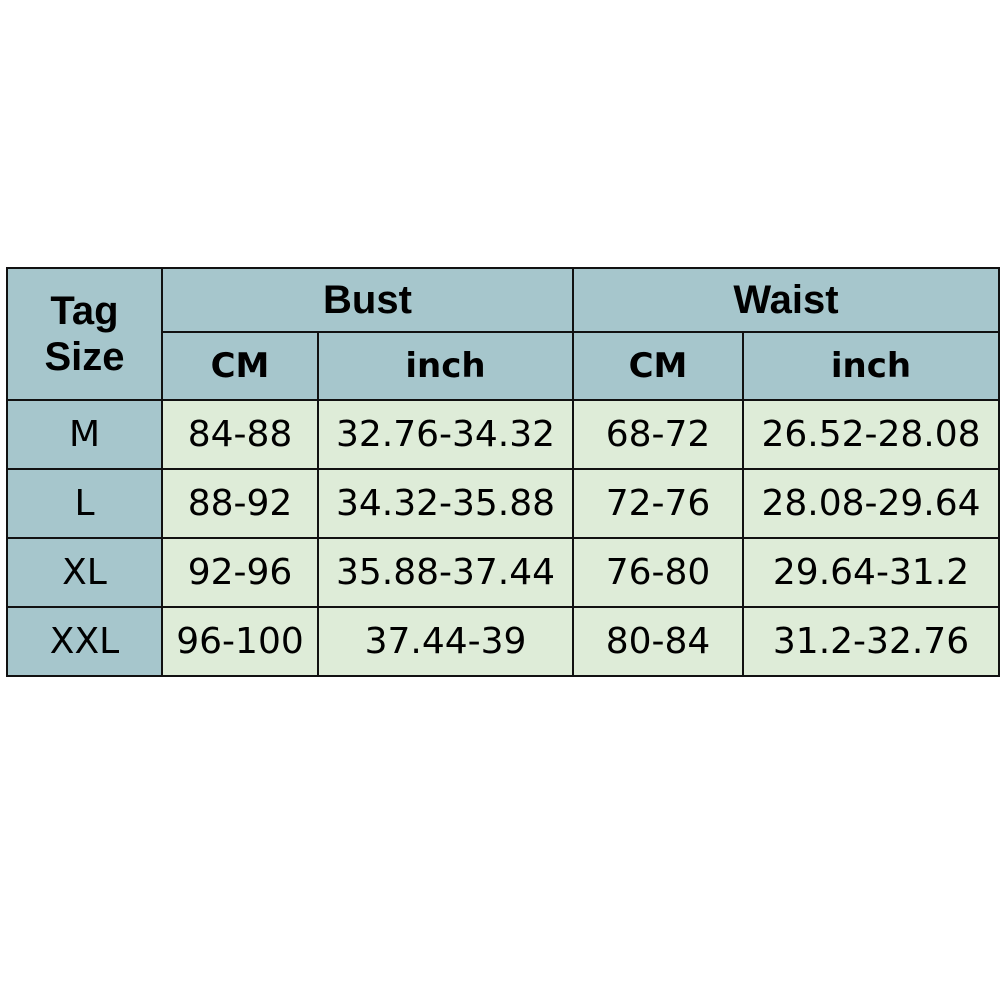 This screenshot has width=1002, height=1002. Describe the element at coordinates (240, 641) in the screenshot. I see `bust-cm-cell: 96-100` at that location.